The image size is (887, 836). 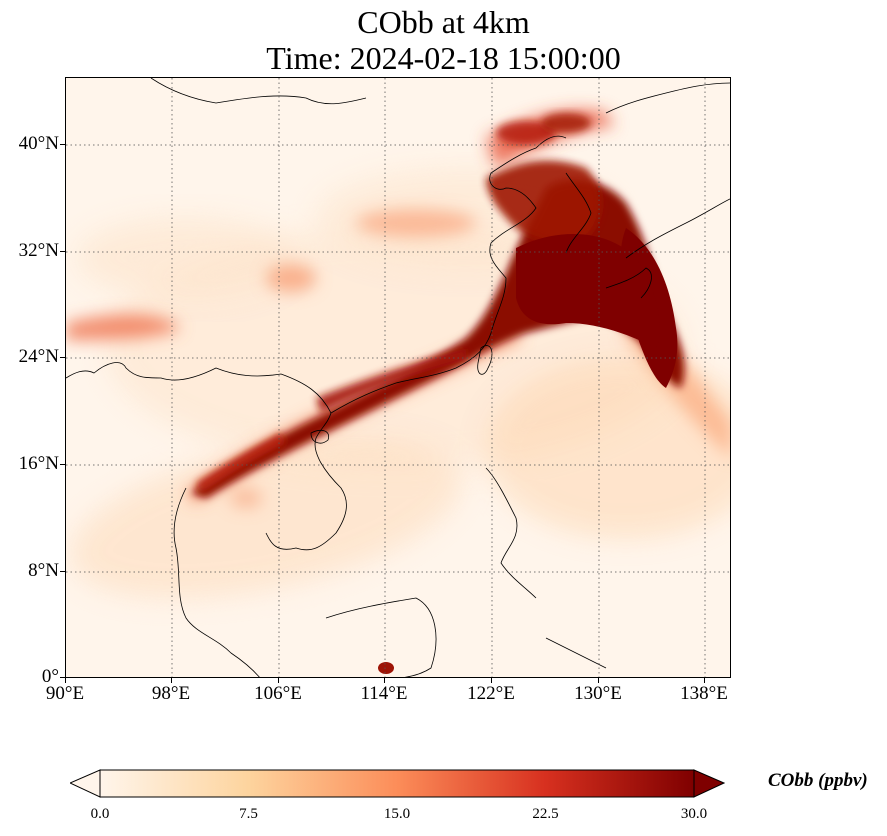 What do you see at coordinates (384, 693) in the screenshot?
I see `x-tick-label: 114°E` at bounding box center [384, 693].